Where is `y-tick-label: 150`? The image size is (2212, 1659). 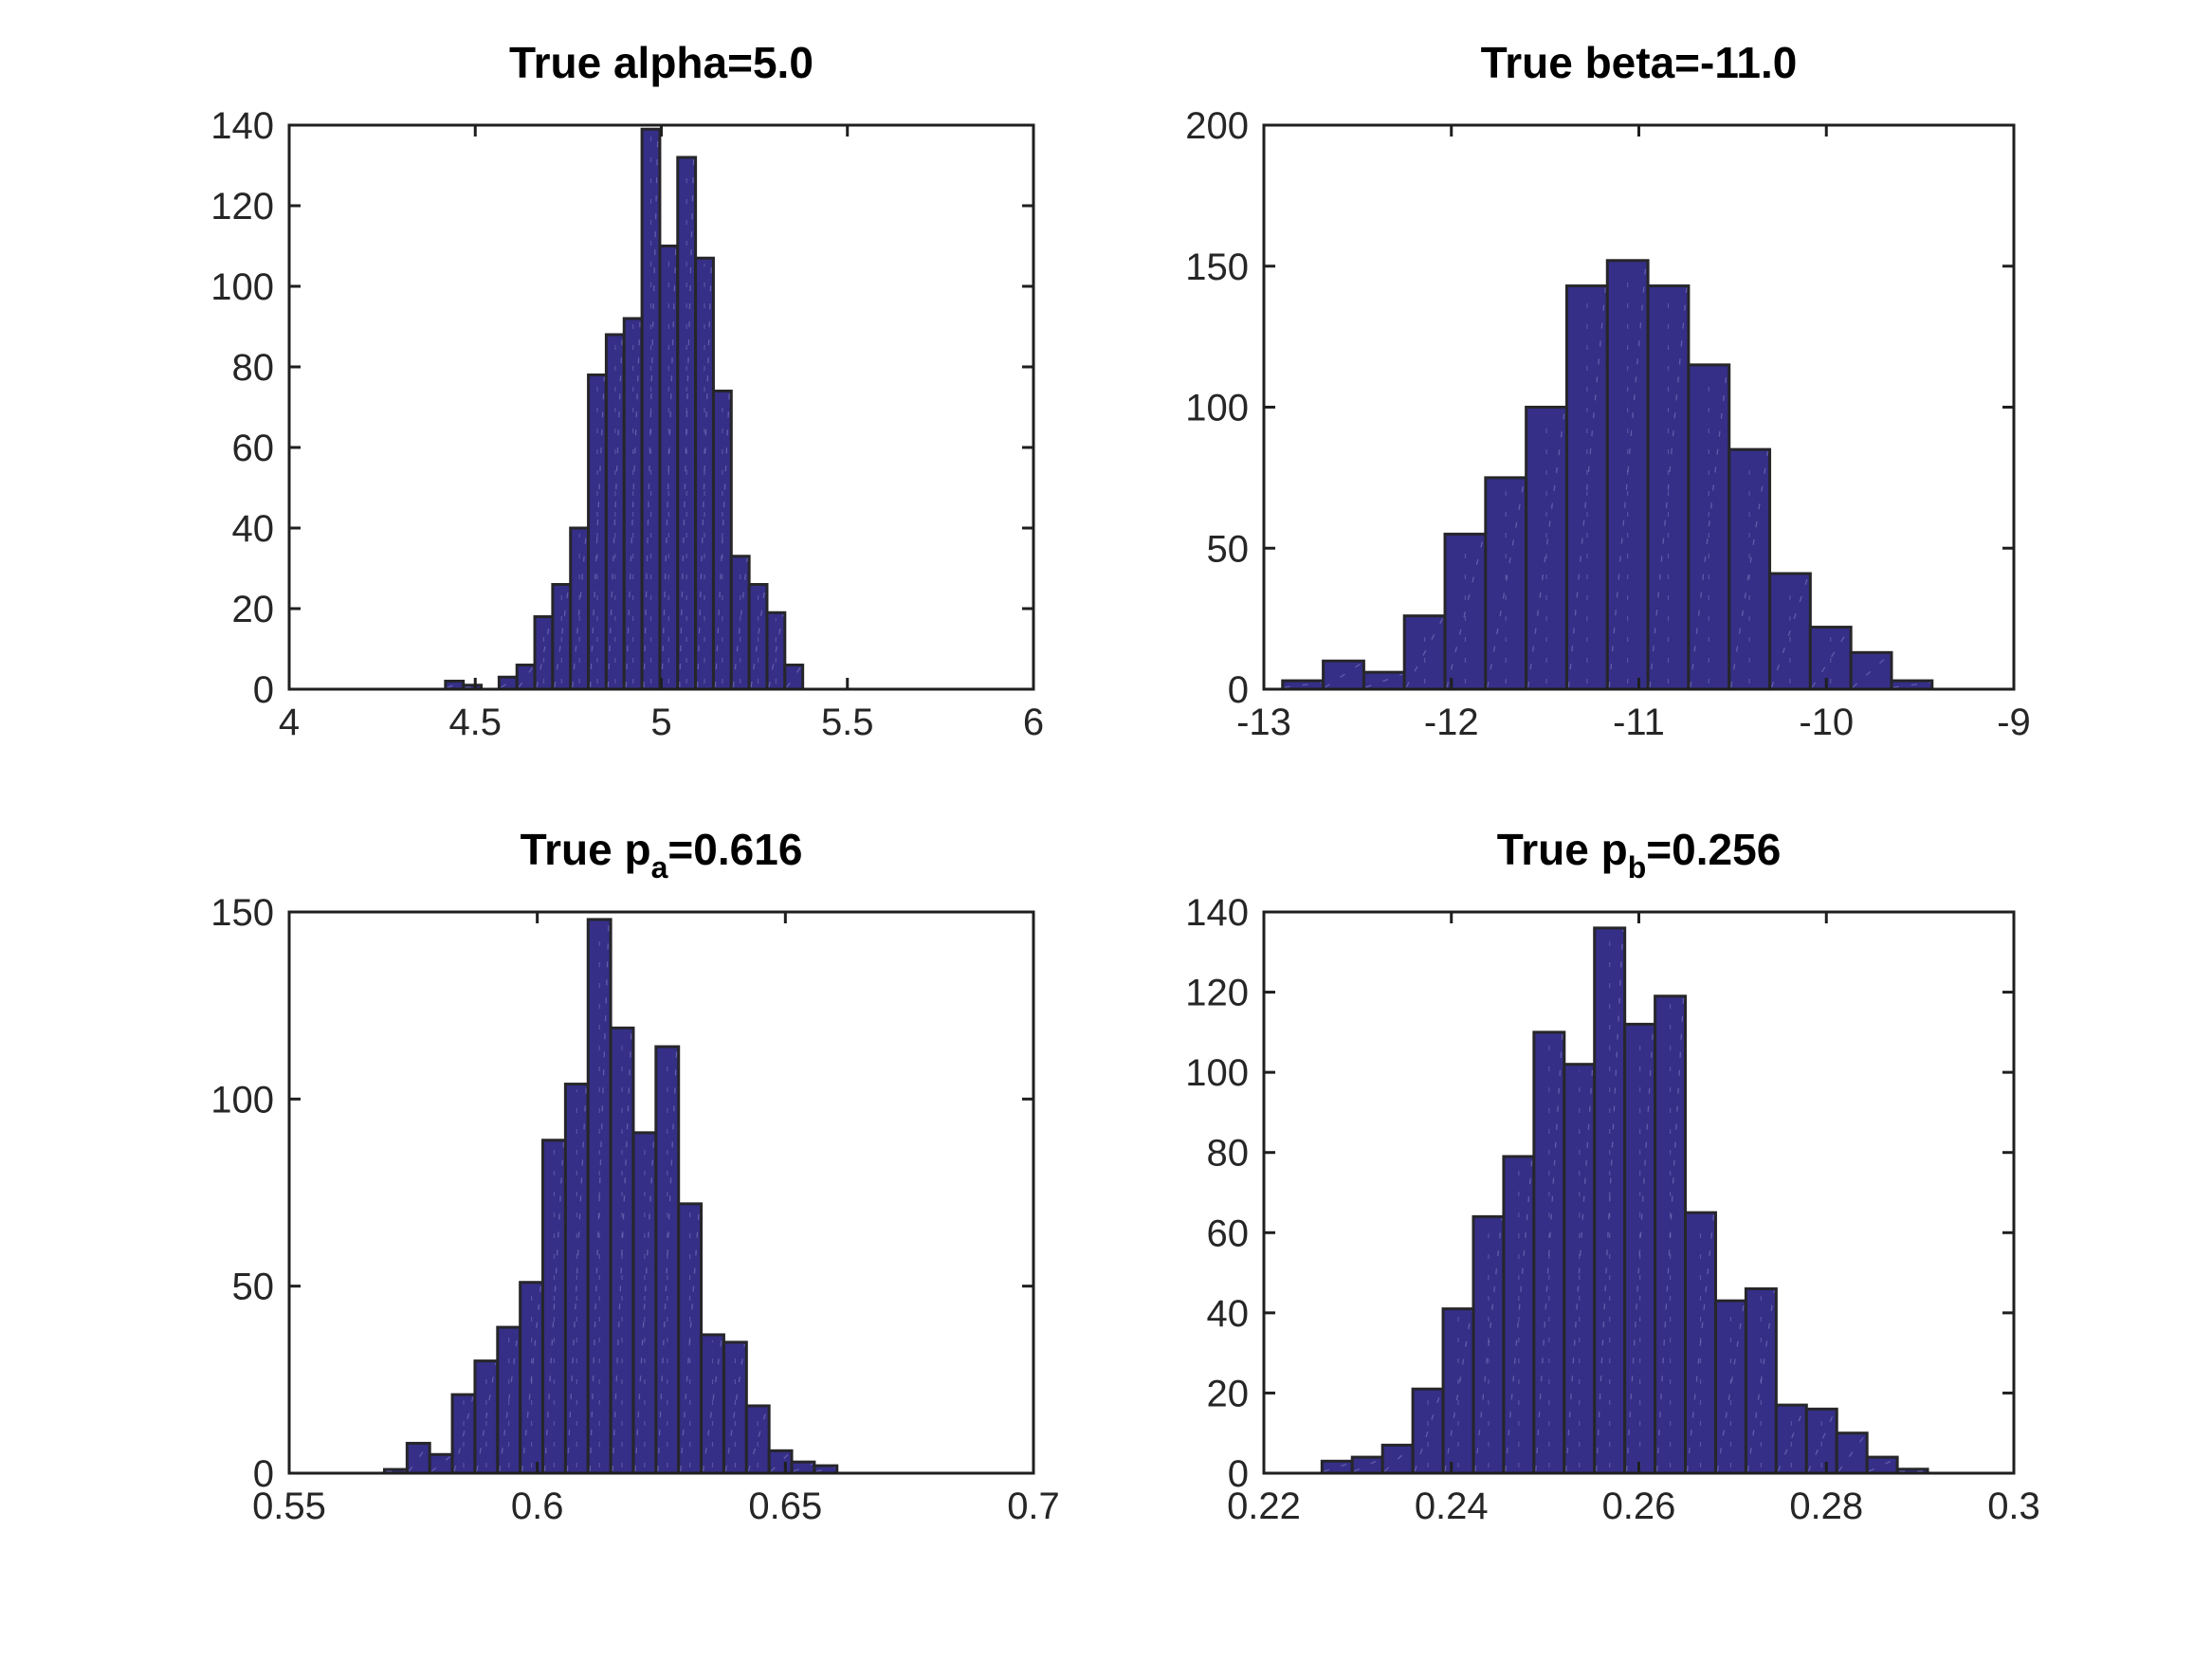 y-tick-label: 150 is located at coordinates (242, 913).